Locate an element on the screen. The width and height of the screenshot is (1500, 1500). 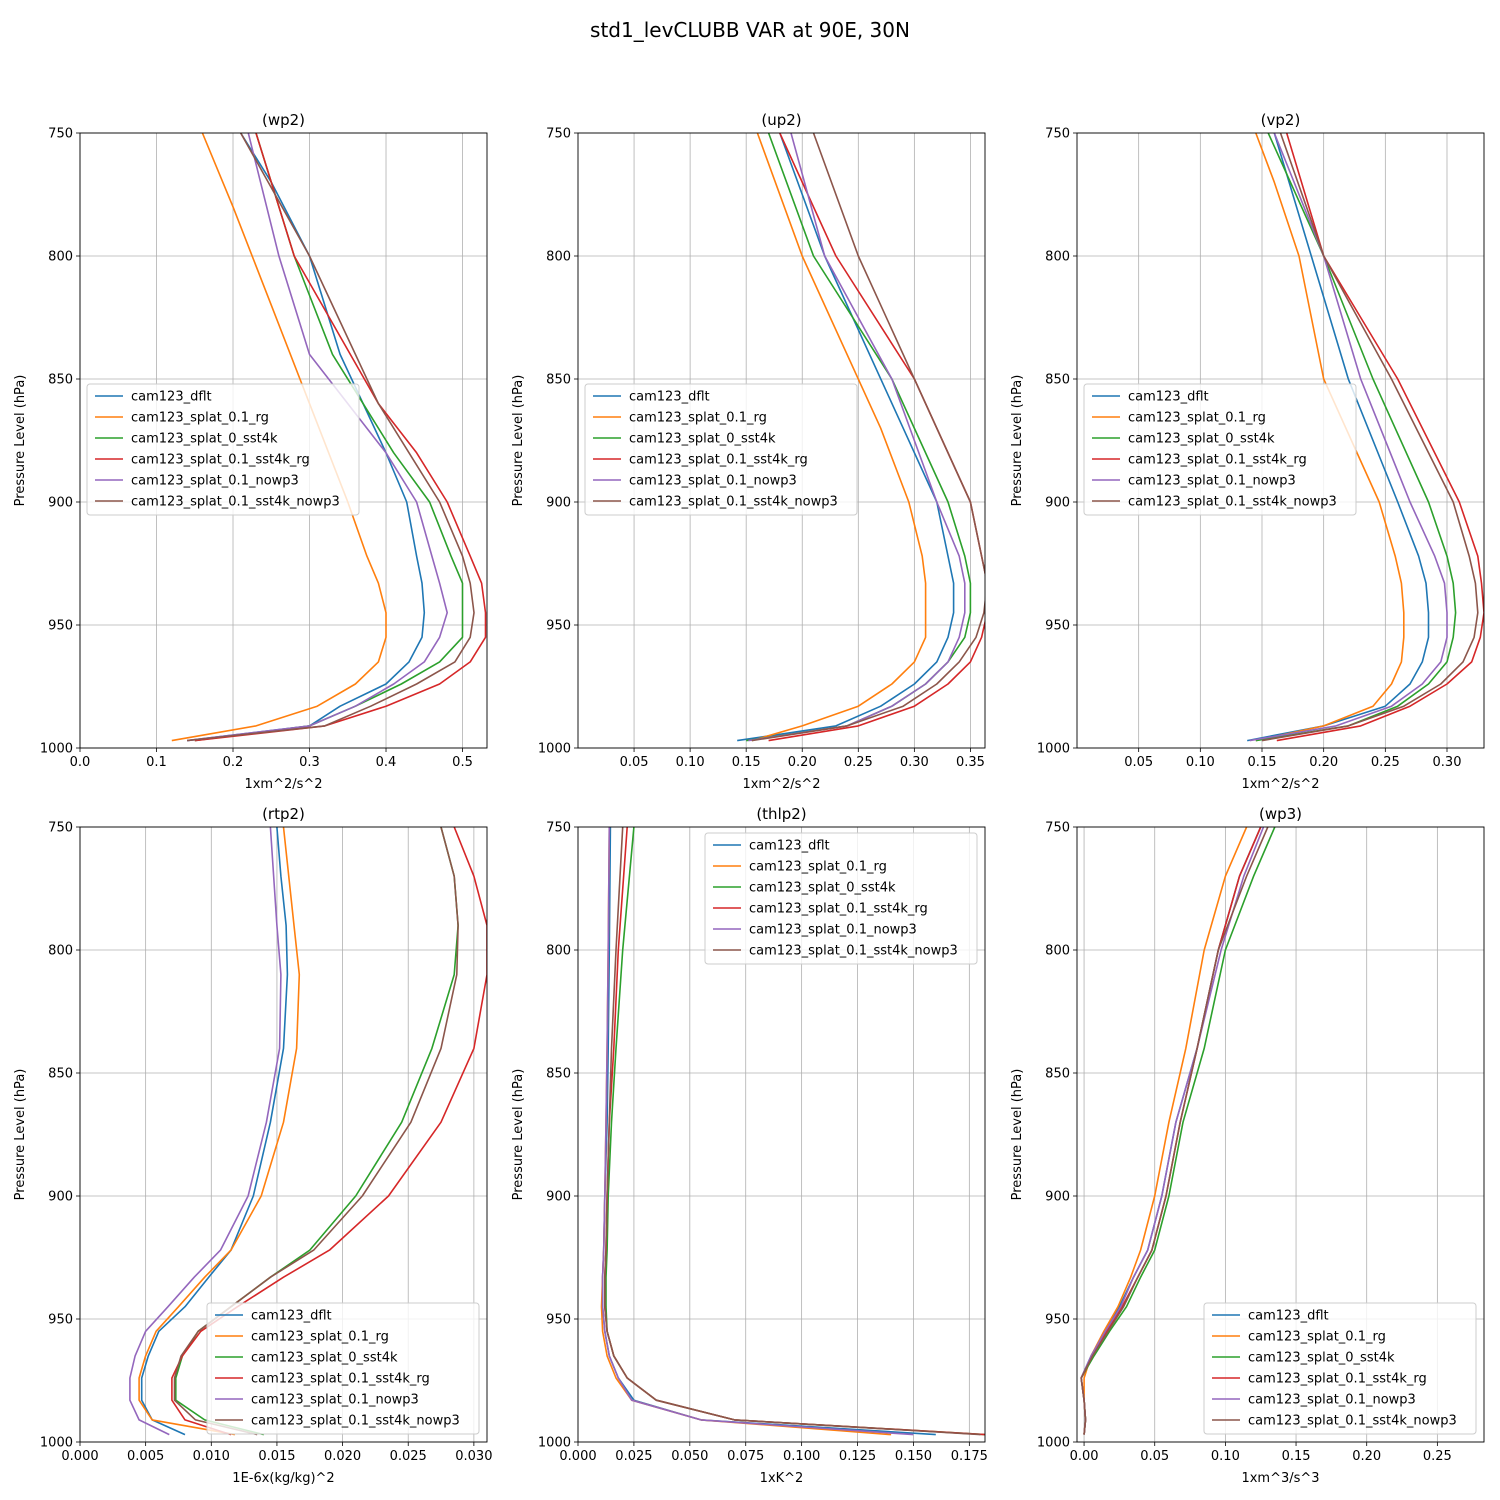
x-tick-label: 0.015 is located at coordinates (276, 1456).